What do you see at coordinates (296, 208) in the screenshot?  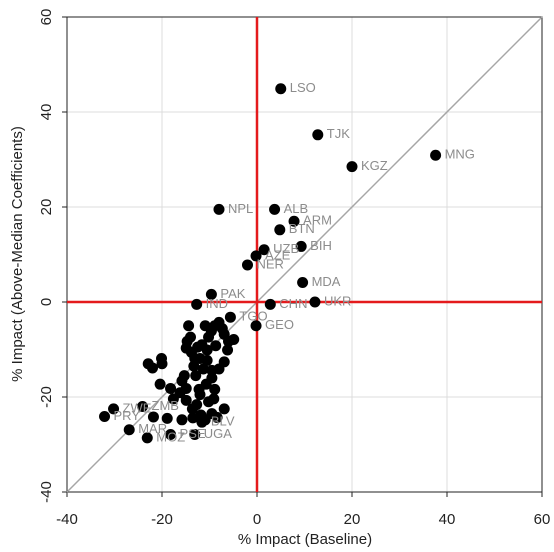 I see `point-label: ALB` at bounding box center [296, 208].